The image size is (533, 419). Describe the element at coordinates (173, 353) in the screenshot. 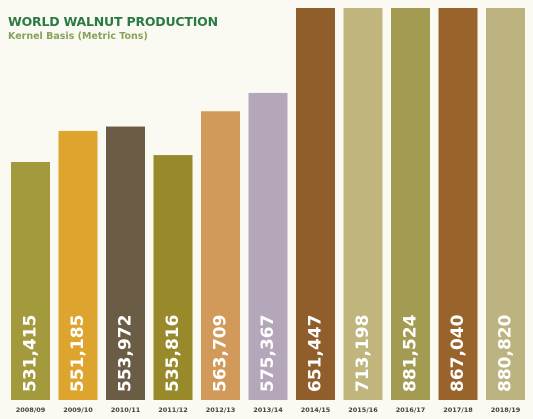

I see `value-label: 535,816` at that location.